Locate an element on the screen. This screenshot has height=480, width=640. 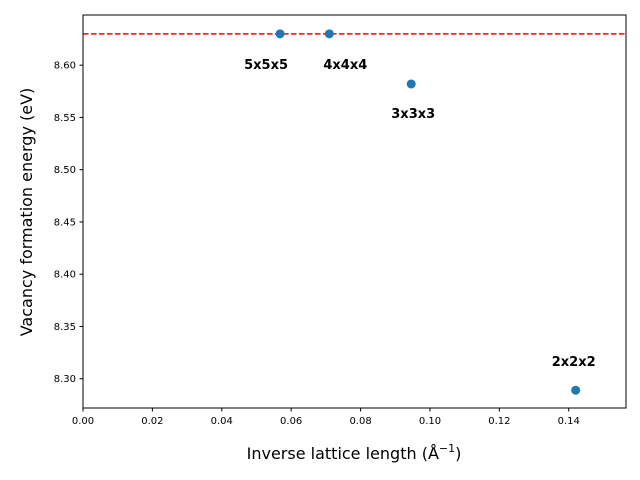
x-tick-label: 0.00 is located at coordinates (83, 421).